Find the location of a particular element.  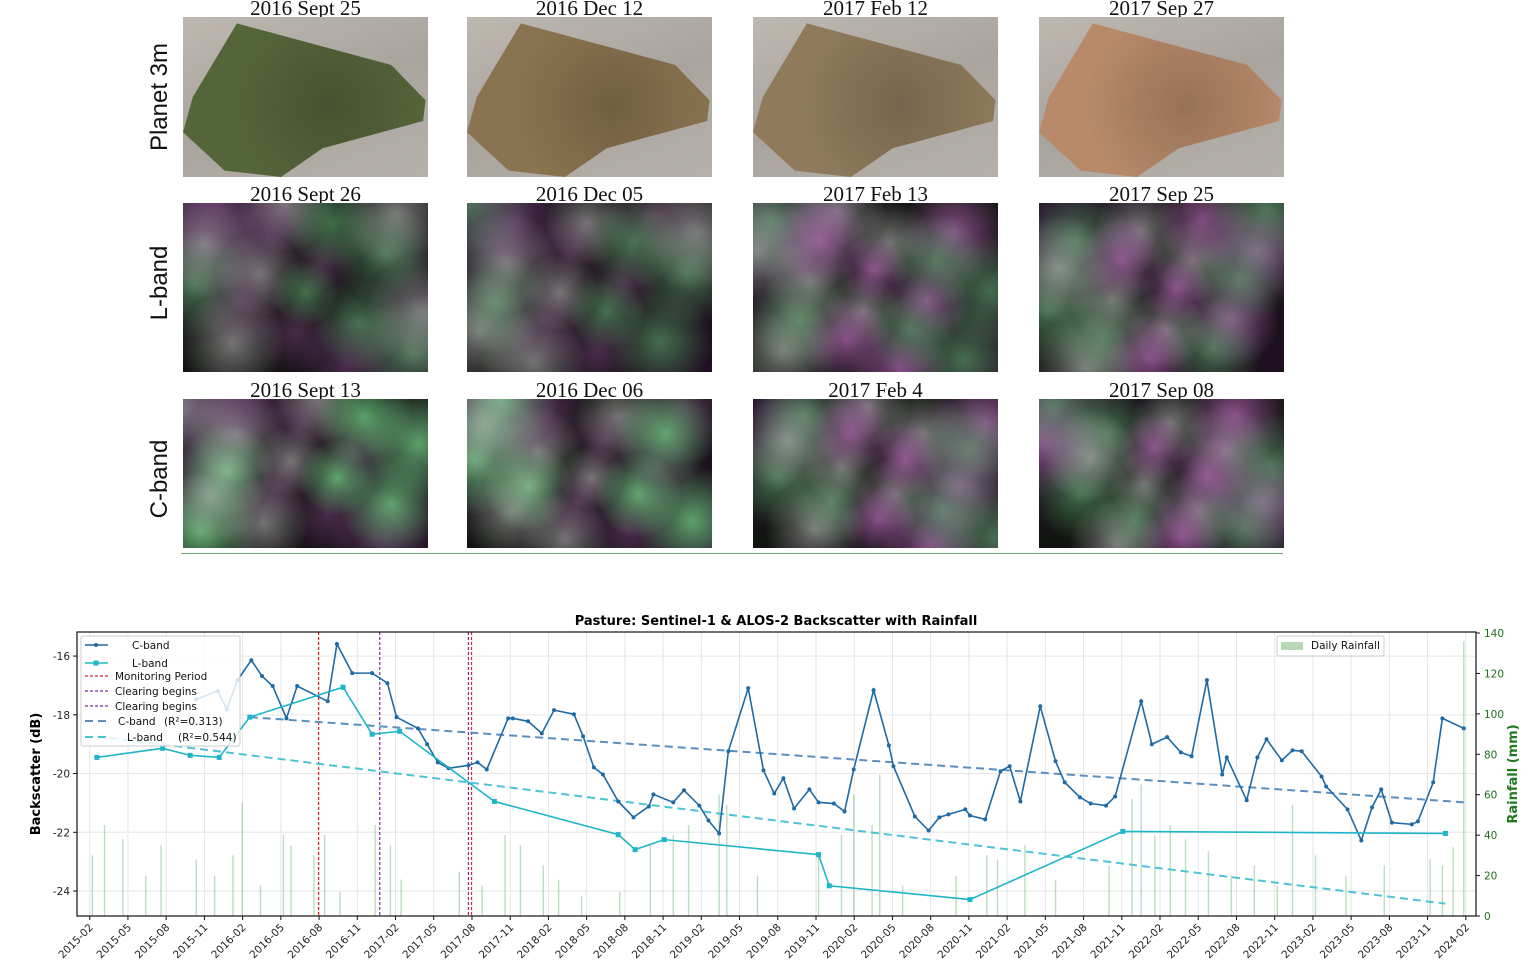

x-tick-label: 2018-05 is located at coordinates (573, 942).